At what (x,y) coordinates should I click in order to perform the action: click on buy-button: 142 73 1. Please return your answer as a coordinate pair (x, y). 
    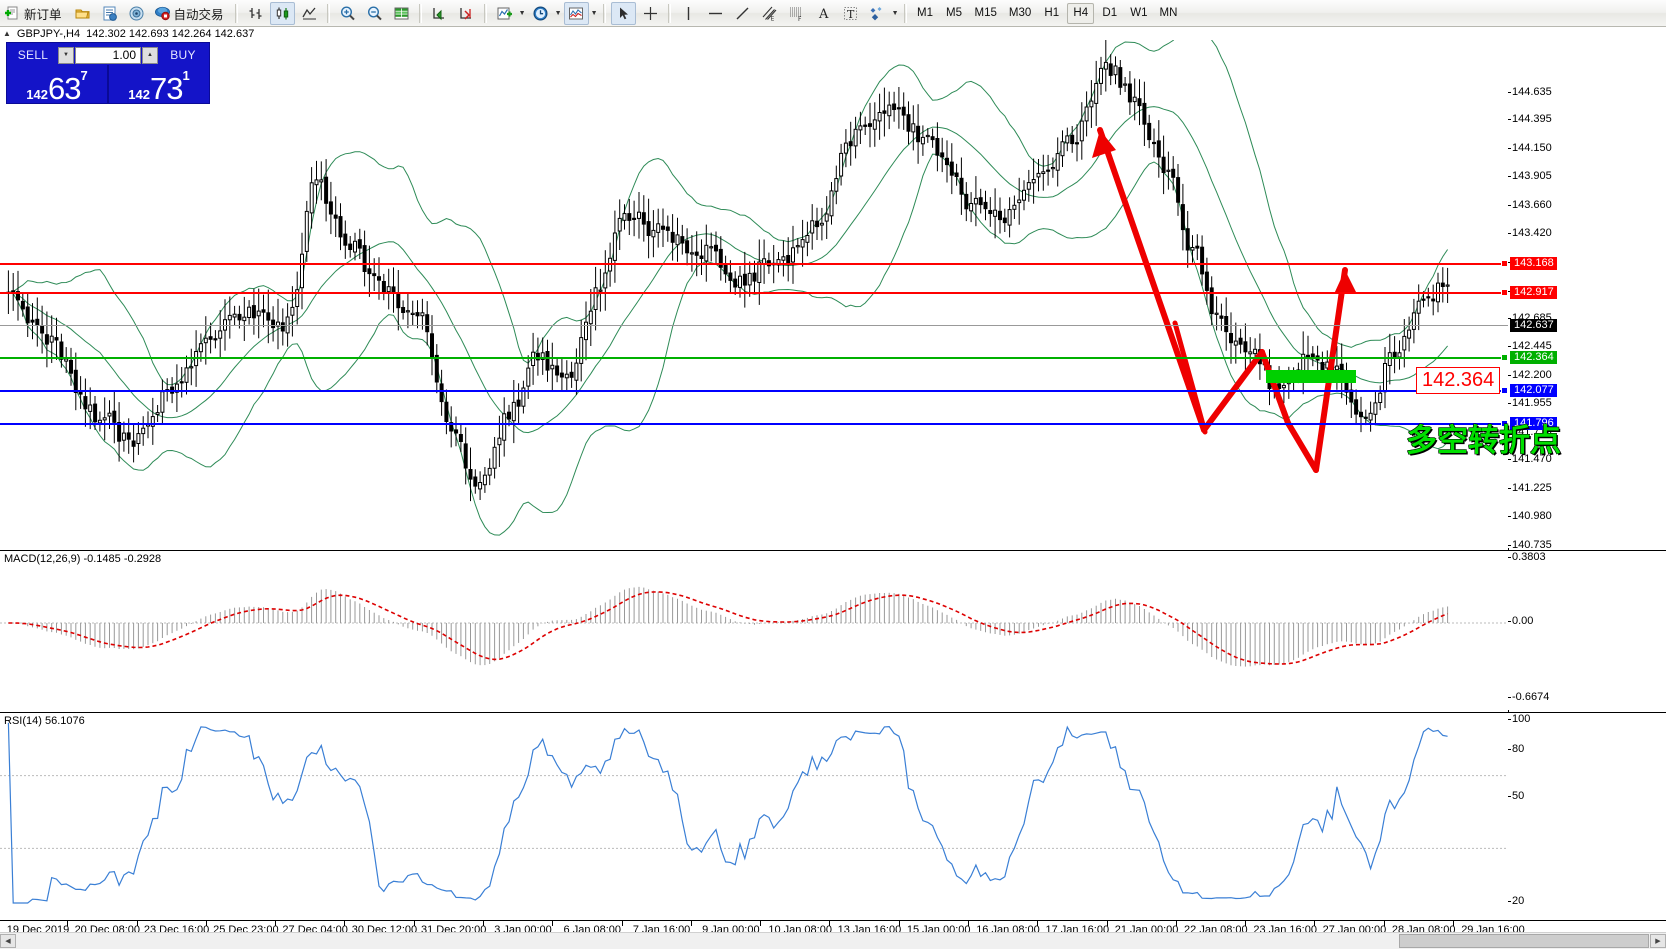
    Looking at the image, I should click on (159, 84).